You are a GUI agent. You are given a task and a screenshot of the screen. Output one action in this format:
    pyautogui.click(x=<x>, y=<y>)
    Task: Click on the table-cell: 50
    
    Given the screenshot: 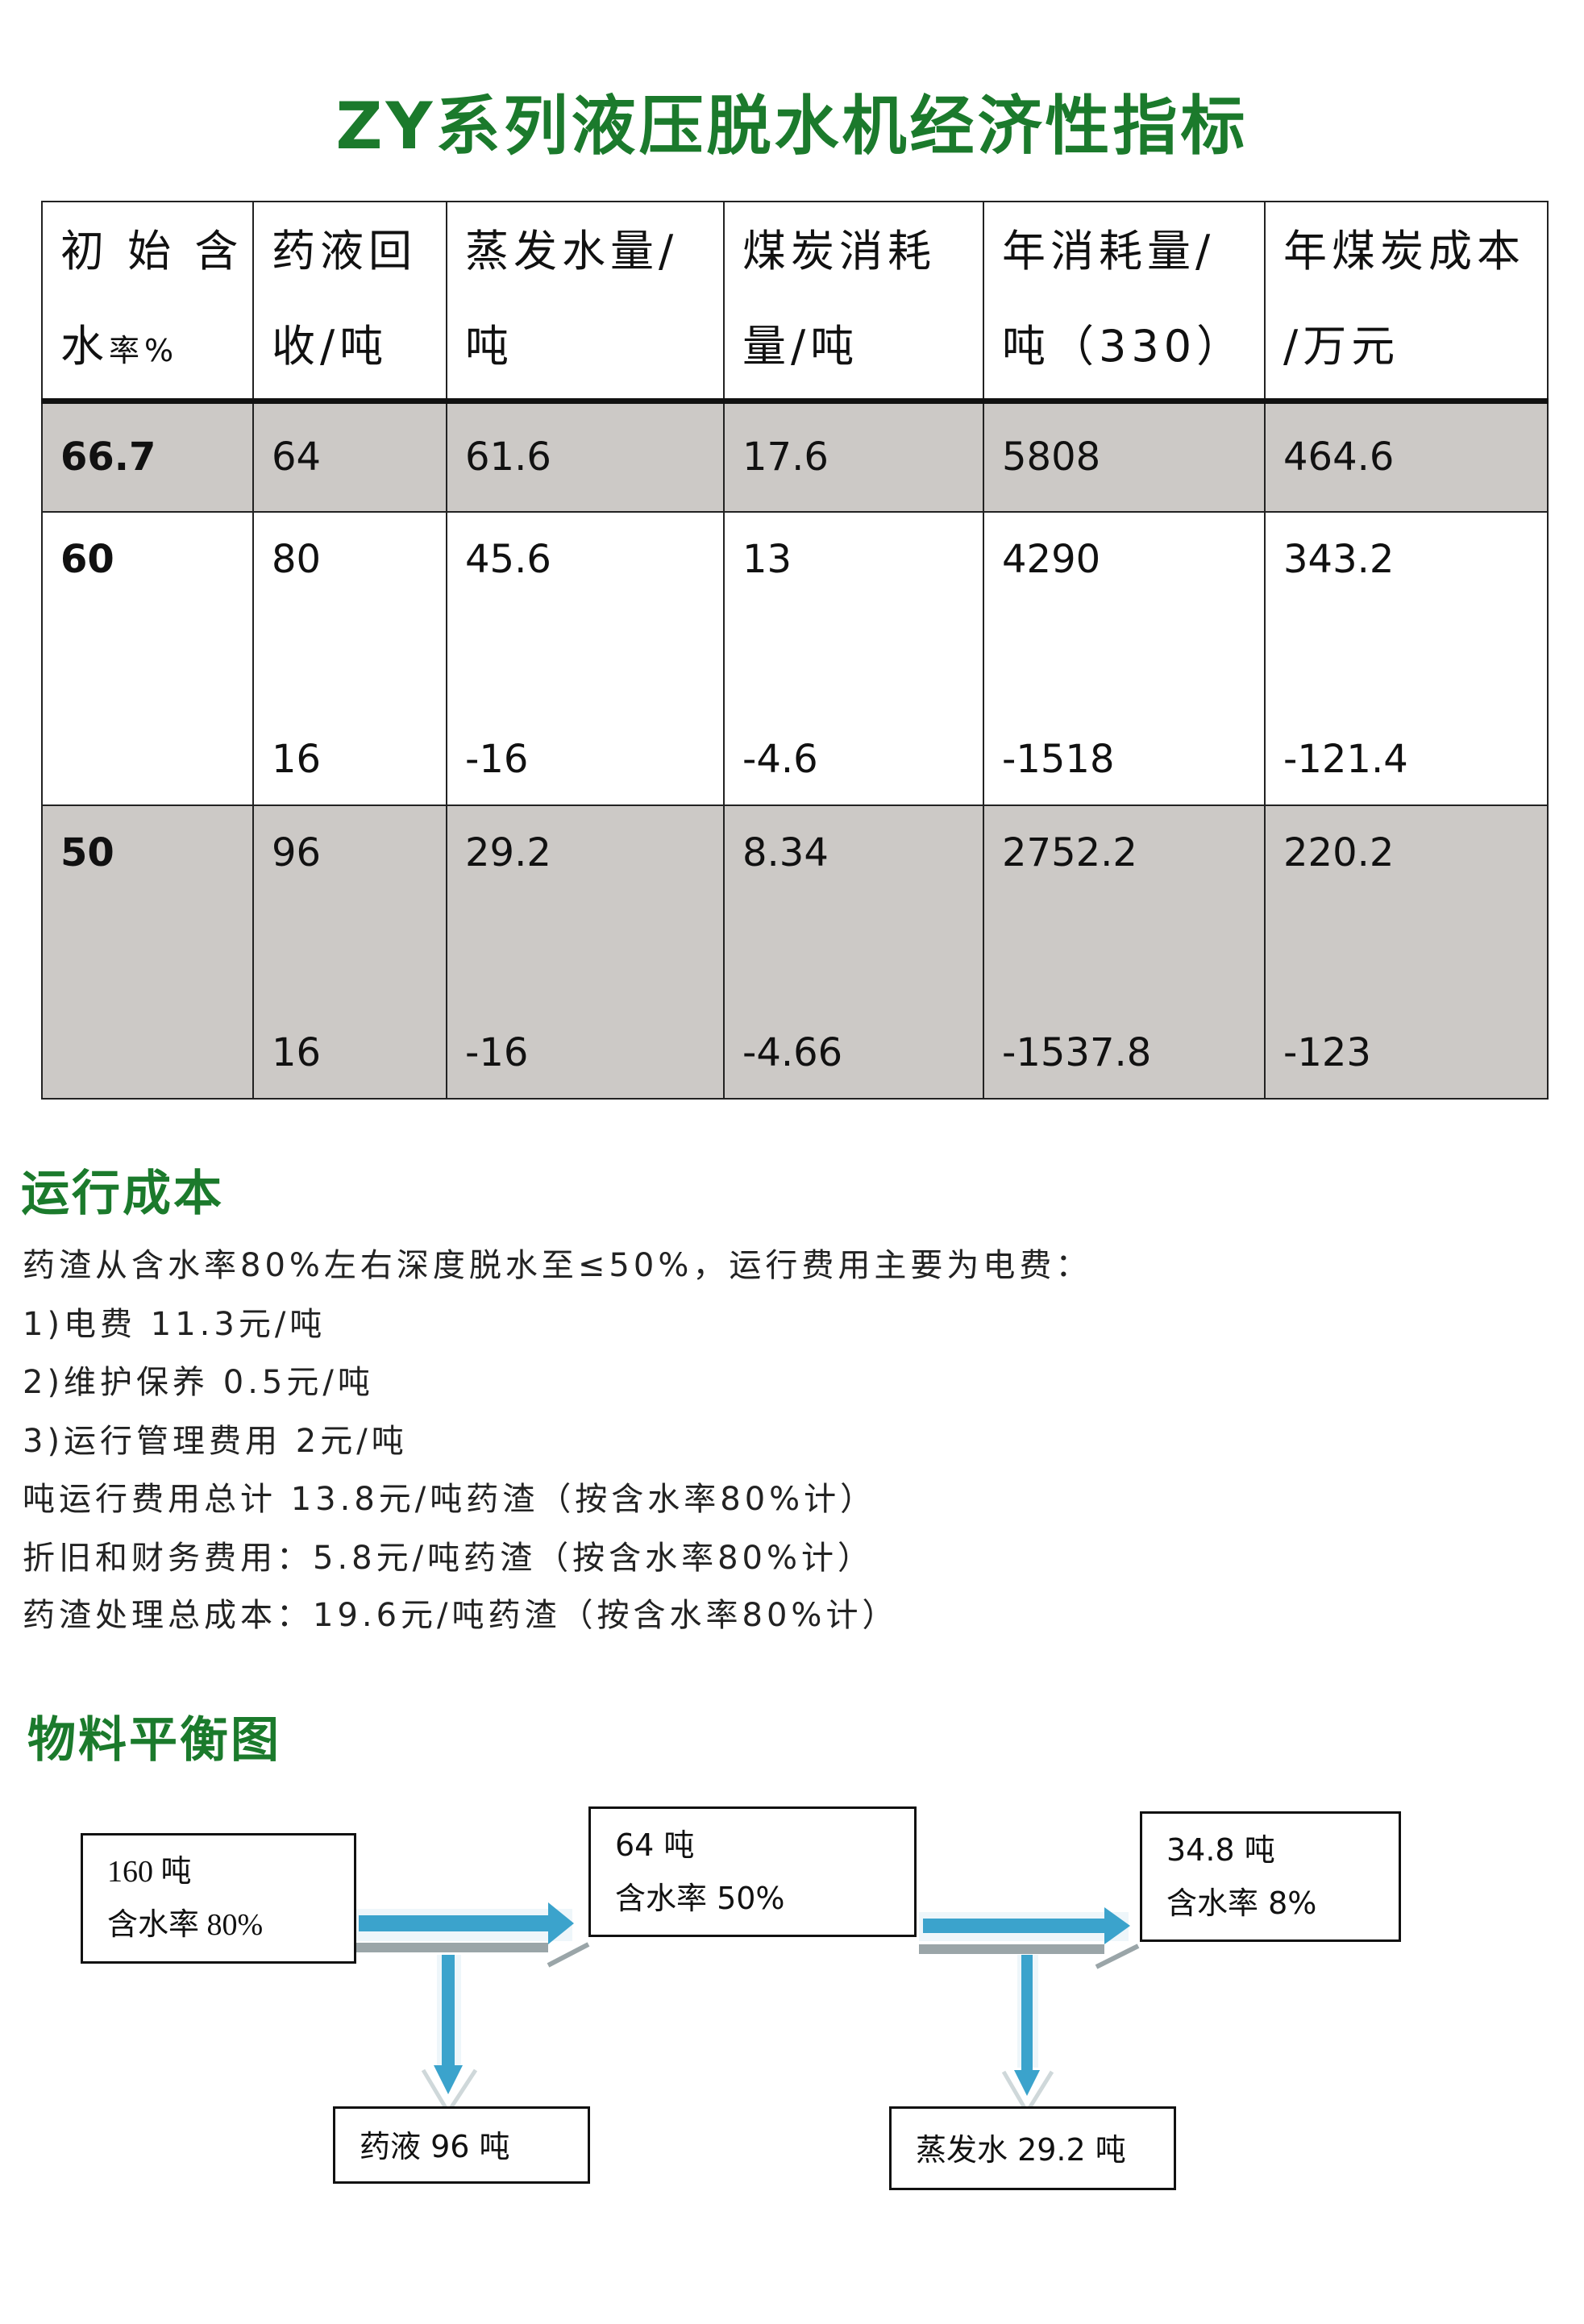 What is the action you would take?
    pyautogui.click(x=147, y=952)
    